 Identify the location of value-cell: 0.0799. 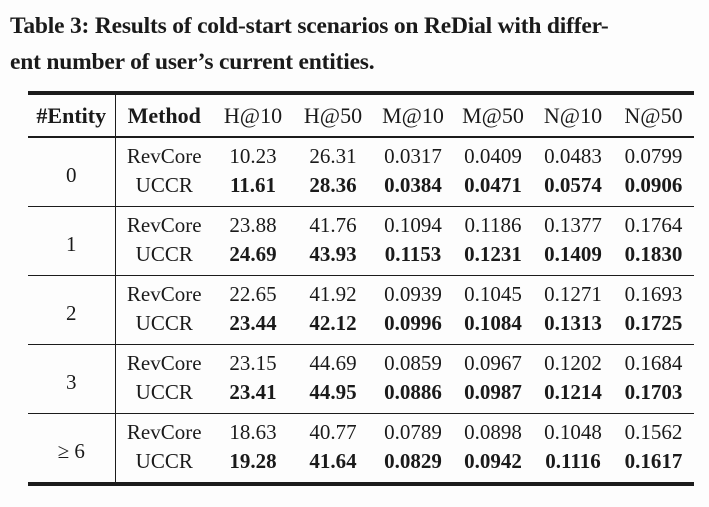
(653, 156).